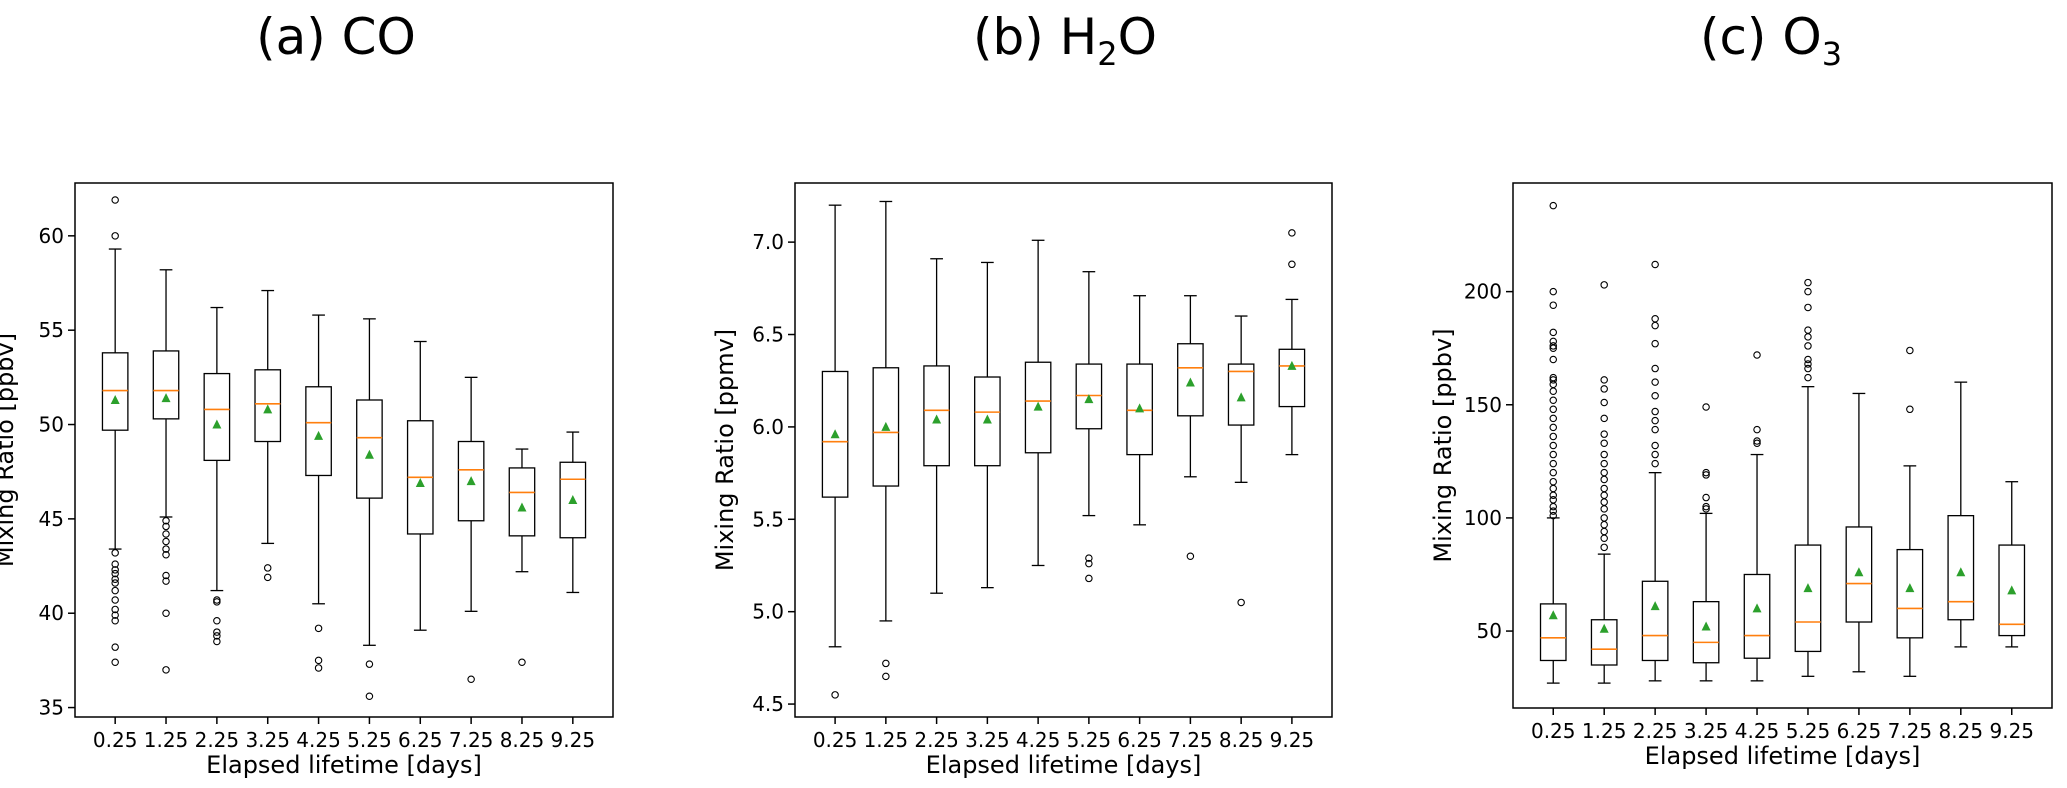 This screenshot has width=2067, height=788. I want to click on x-tick-label: 5.25, so click(1089, 740).